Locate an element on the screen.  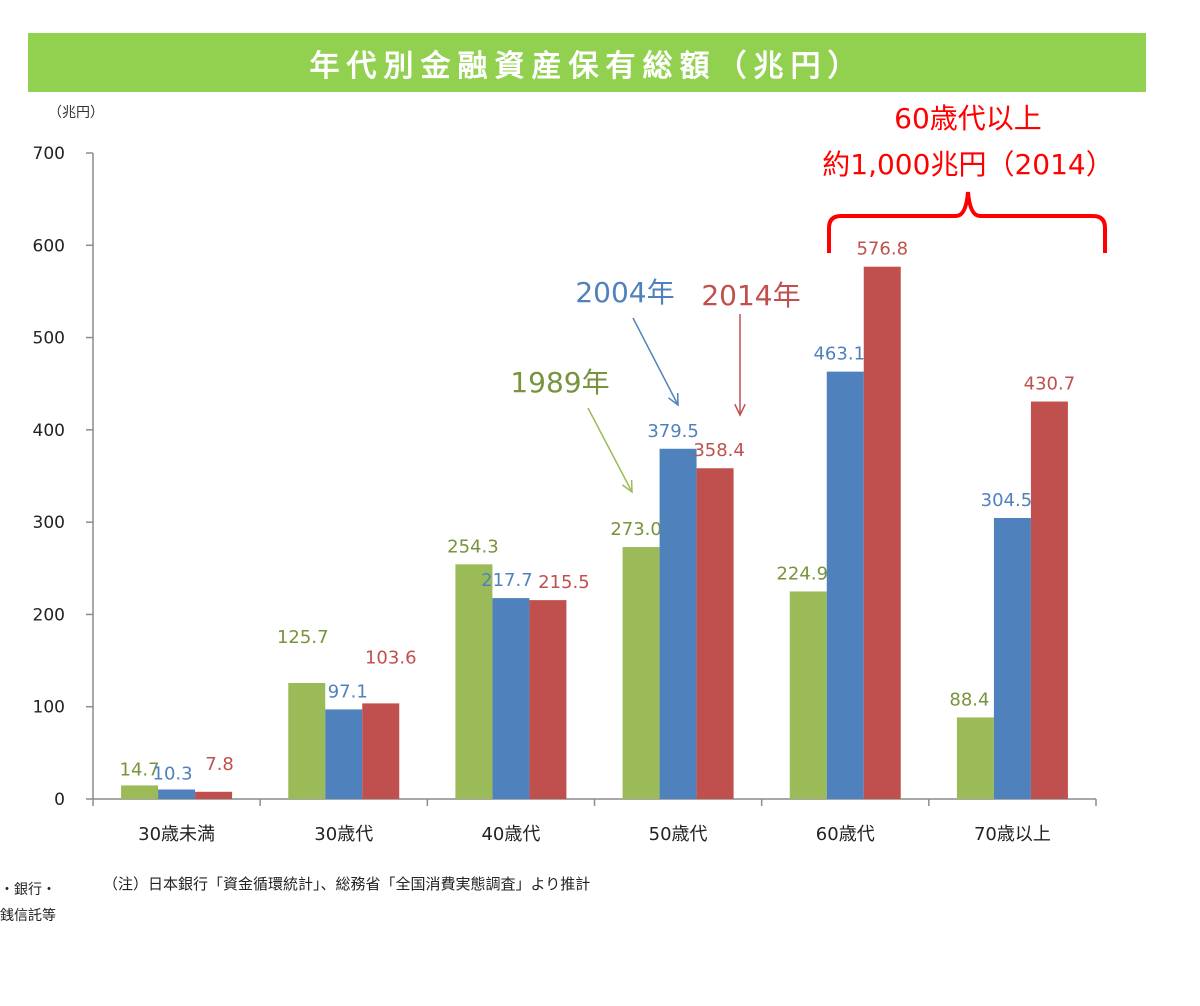
chart-title: 年代別金融資産保有総額（兆円） is located at coordinates (587, 66).